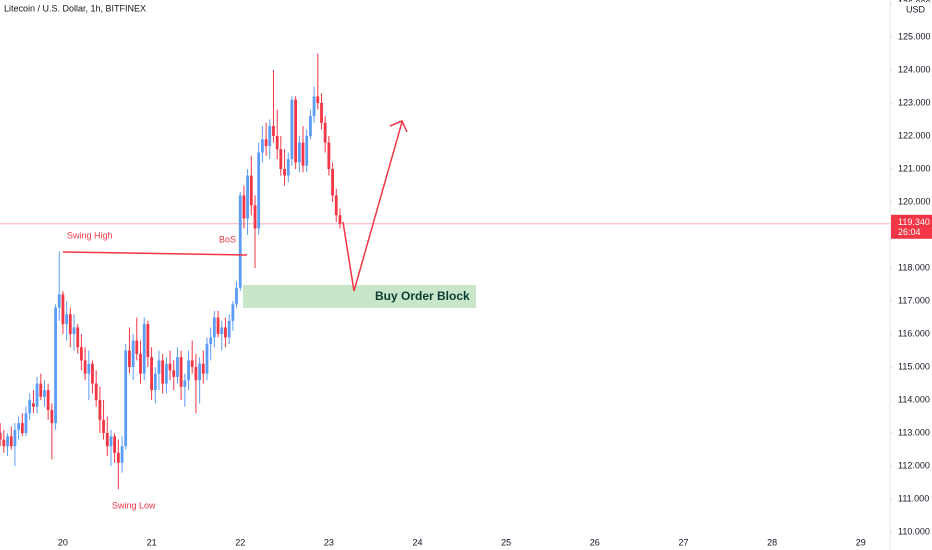 The width and height of the screenshot is (932, 550). What do you see at coordinates (914, 36) in the screenshot?
I see `y-tick-label: 125.000` at bounding box center [914, 36].